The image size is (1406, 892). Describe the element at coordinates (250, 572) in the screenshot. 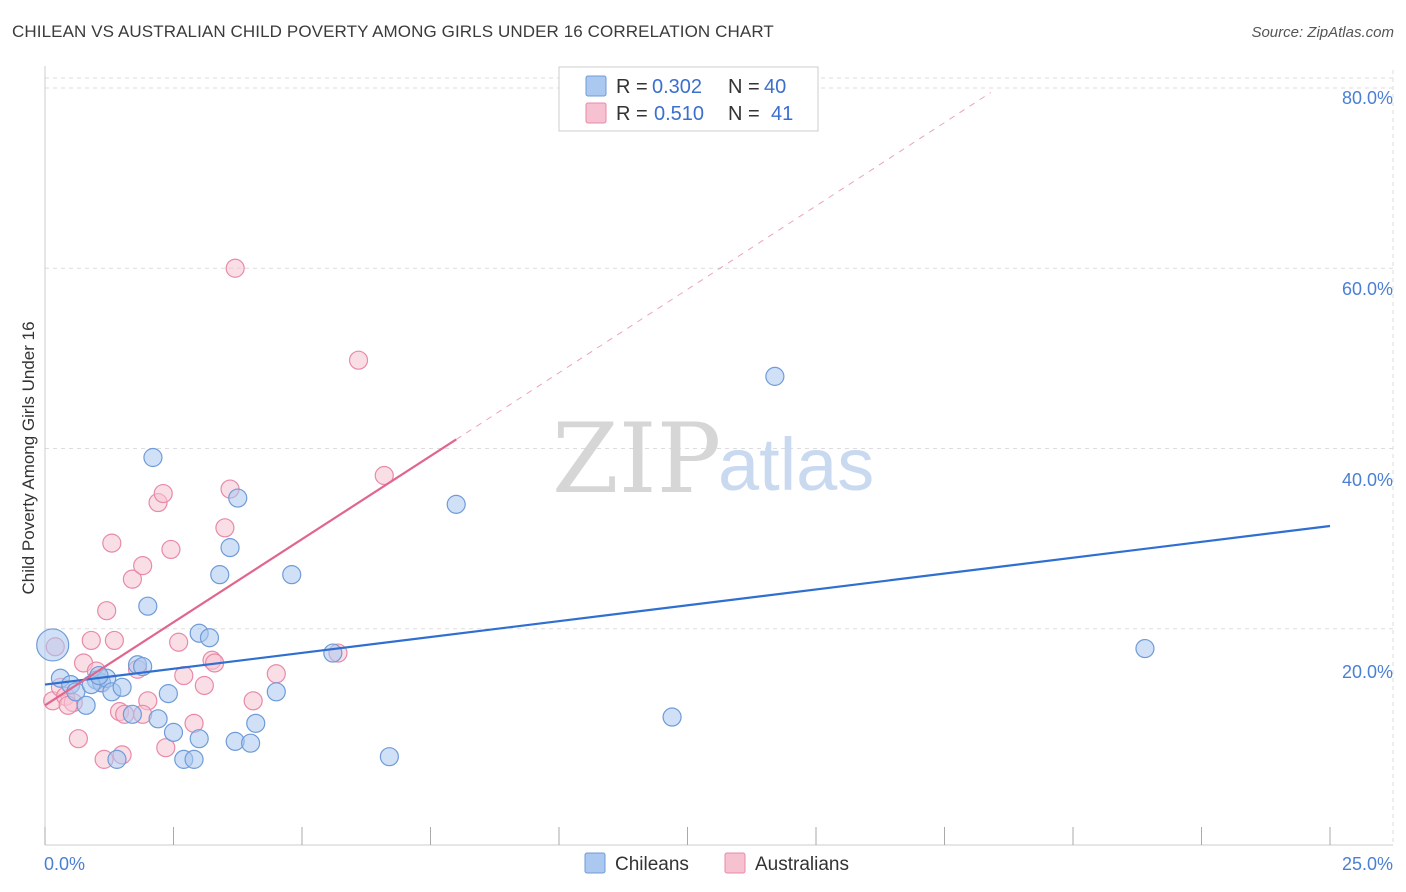

I see `australians-trendline` at that location.